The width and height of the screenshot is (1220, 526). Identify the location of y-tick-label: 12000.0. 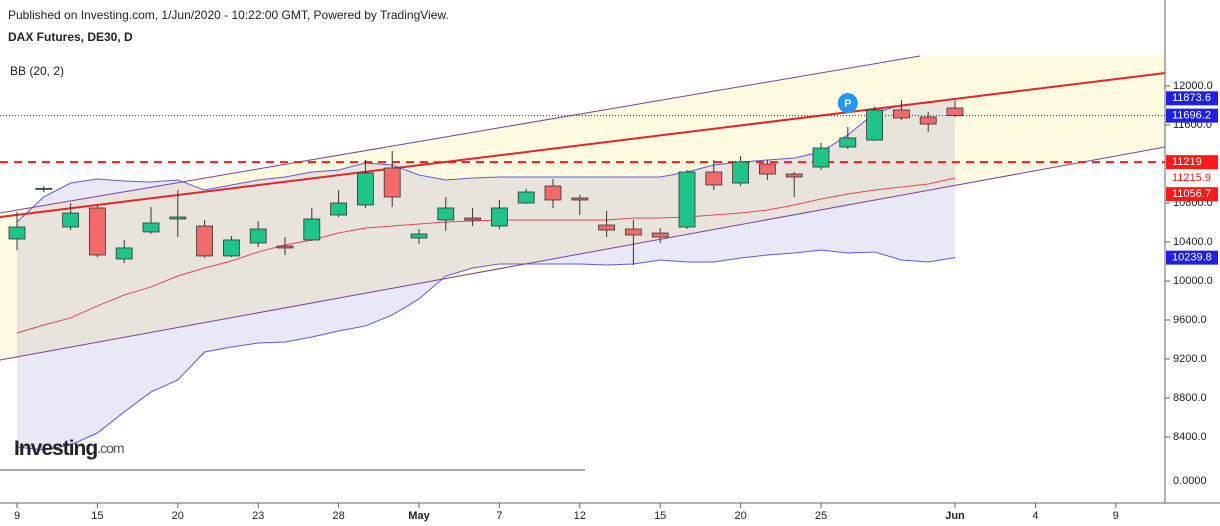
(1193, 86).